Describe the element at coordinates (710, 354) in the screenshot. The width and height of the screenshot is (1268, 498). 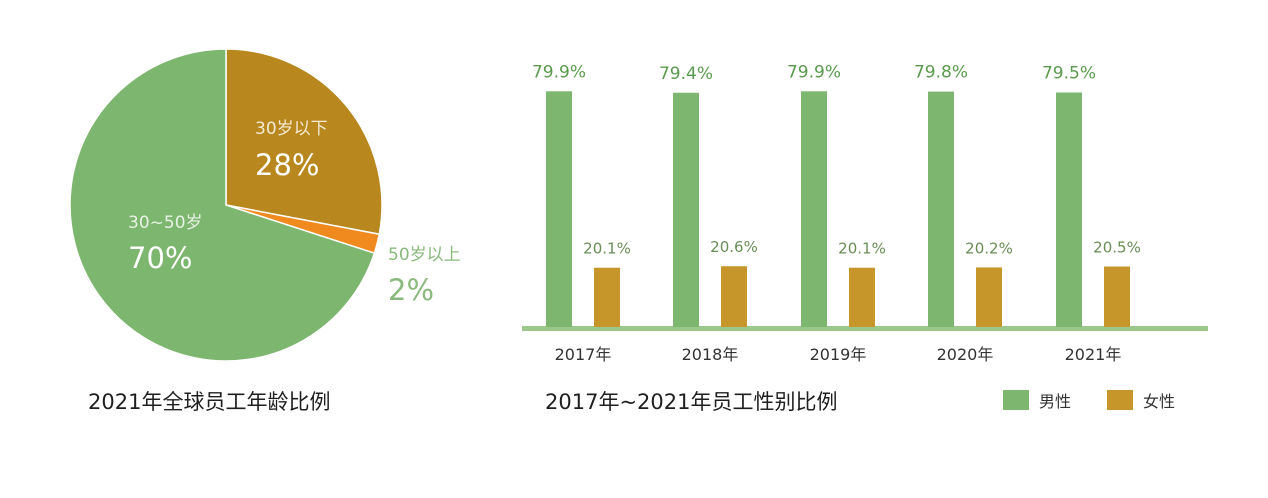
I see `x-tick-label: 2018年` at that location.